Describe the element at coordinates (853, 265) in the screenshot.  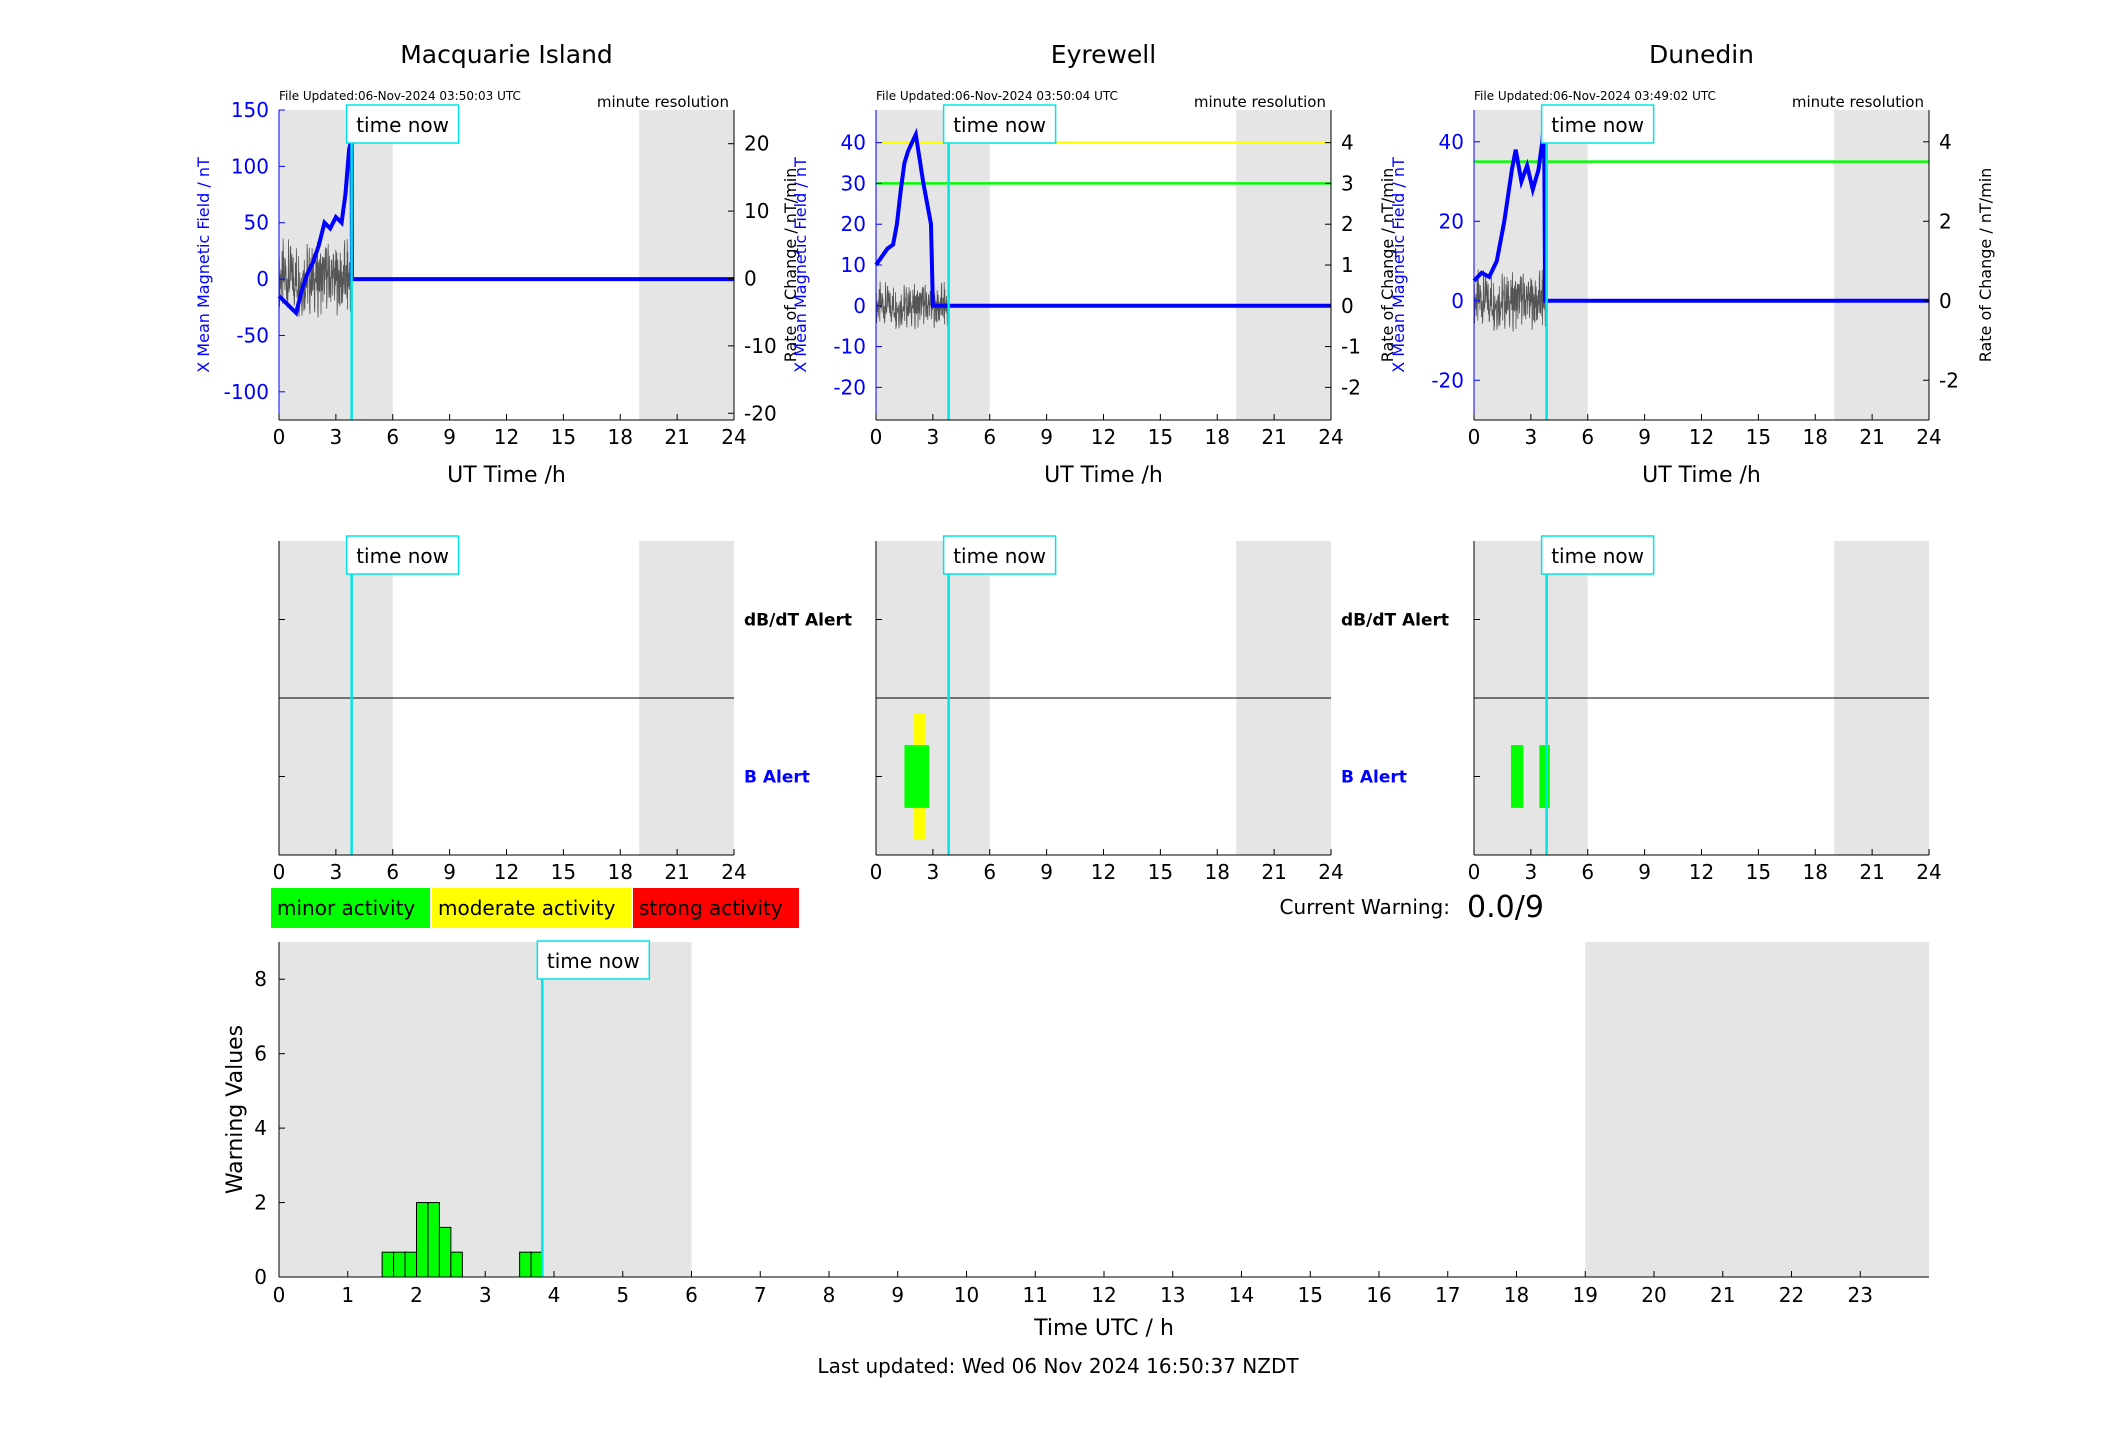
I see `y-tick-label-left: 10` at that location.